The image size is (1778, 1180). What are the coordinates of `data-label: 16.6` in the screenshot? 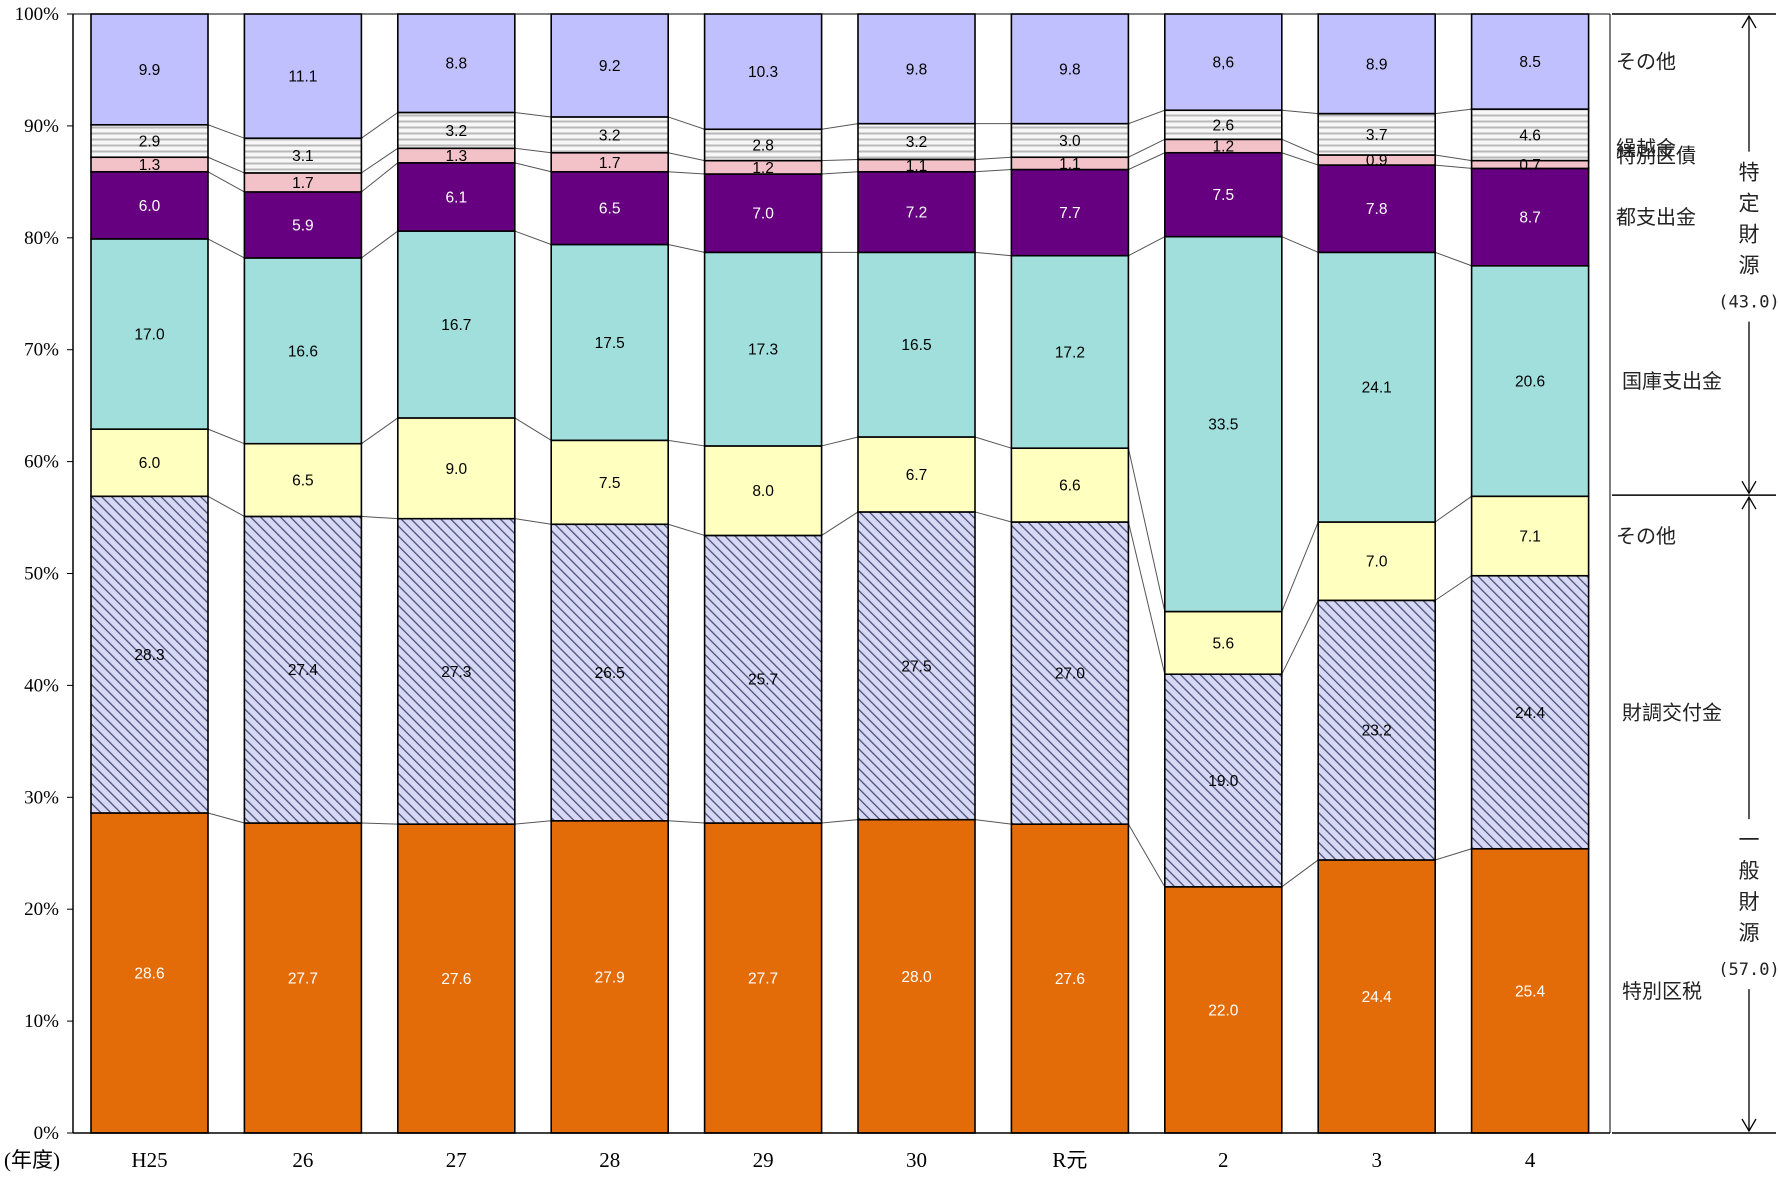 It's located at (303, 351).